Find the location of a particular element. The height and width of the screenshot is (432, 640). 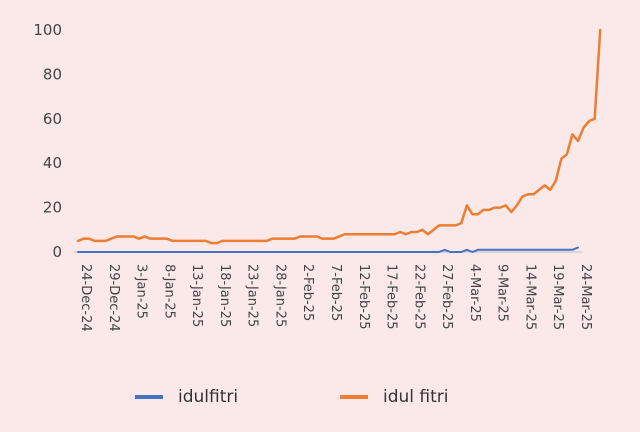

y-tick-label: 40 is located at coordinates (52, 163).